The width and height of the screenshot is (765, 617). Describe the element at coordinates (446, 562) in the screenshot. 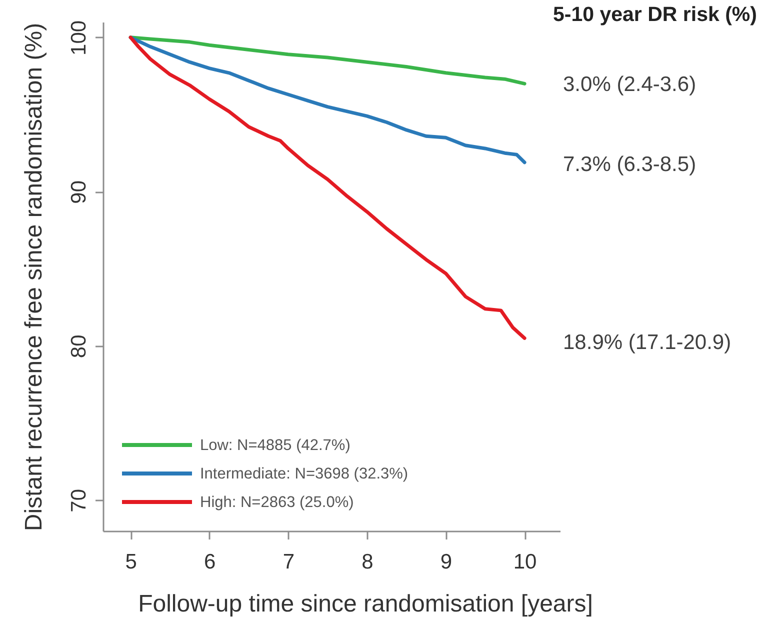

I see `x-tick-label: 9` at that location.